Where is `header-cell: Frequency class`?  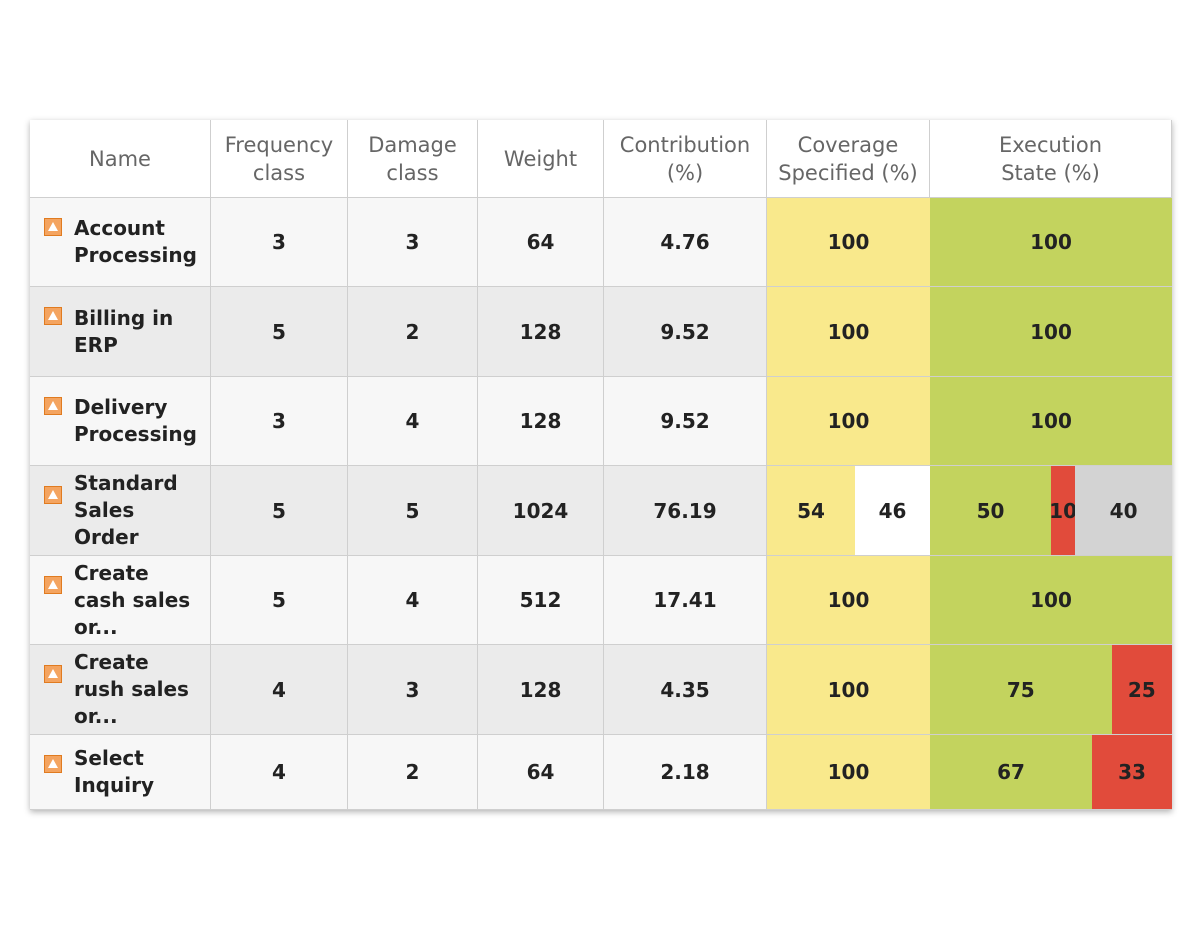 header-cell: Frequency class is located at coordinates (279, 159).